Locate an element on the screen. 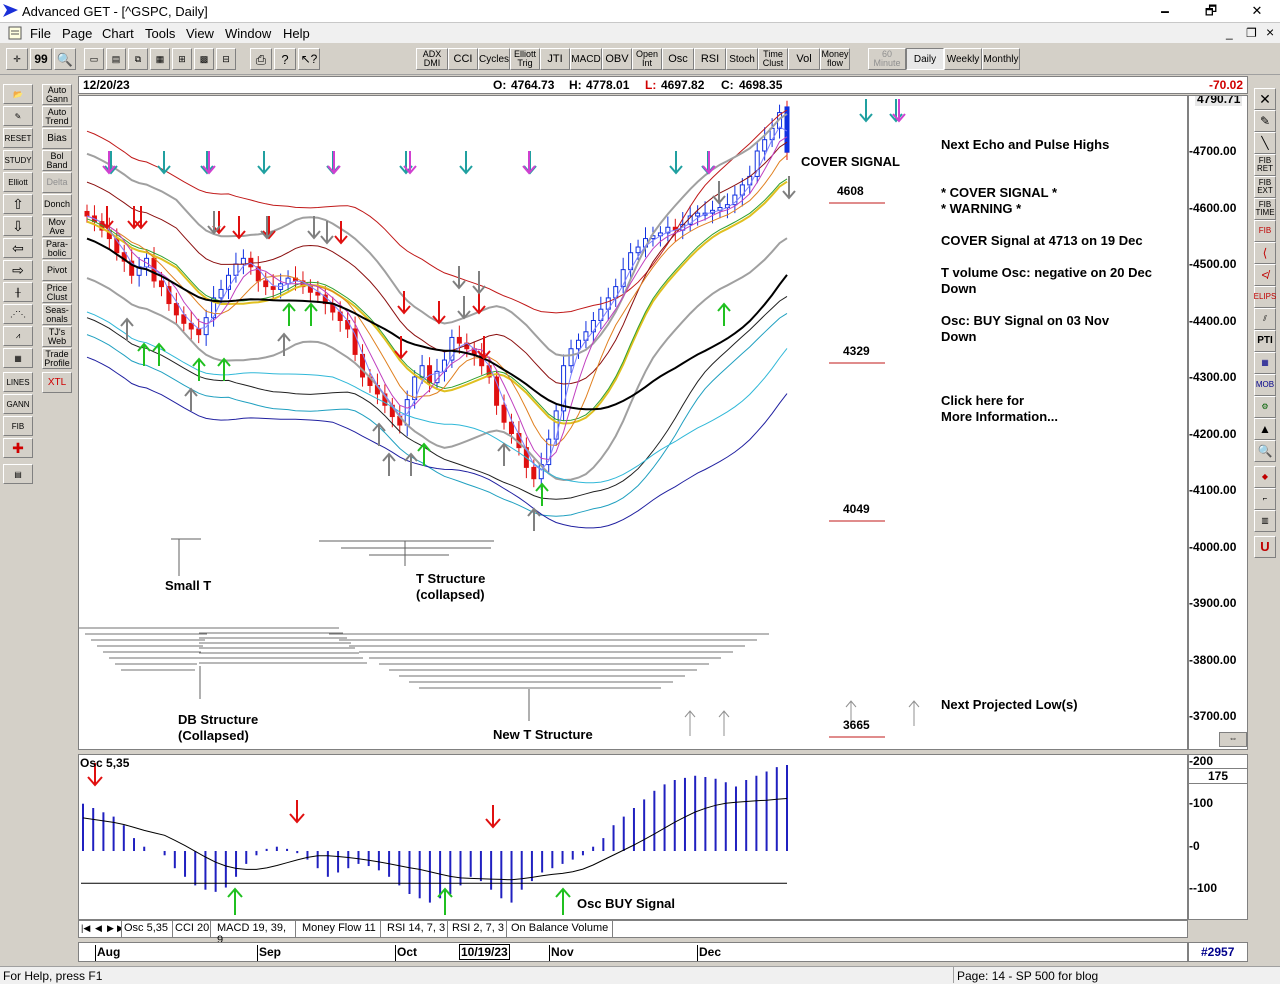 This screenshot has width=1280, height=984. table-button: ▥ is located at coordinates (1265, 521).